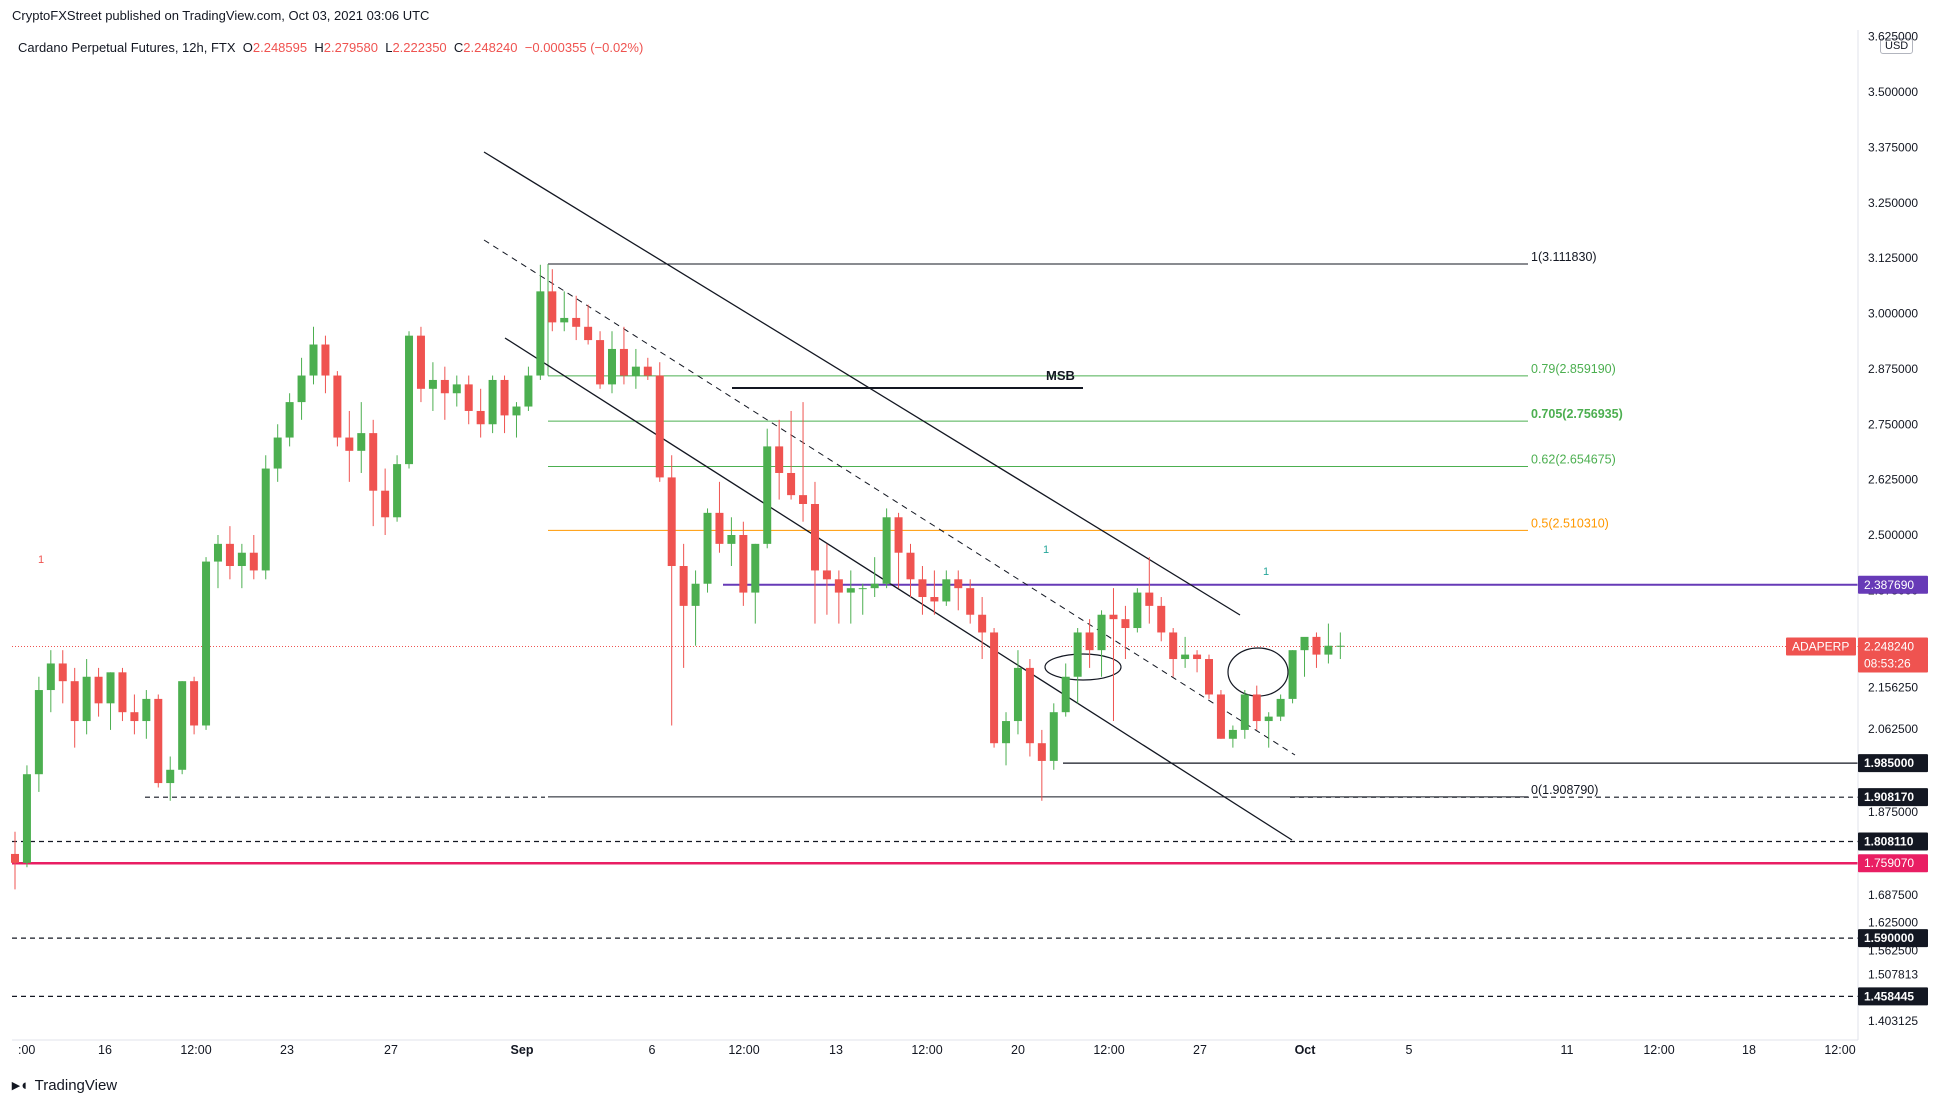  Describe the element at coordinates (1018, 1050) in the screenshot. I see `x-tick-label: 20` at that location.